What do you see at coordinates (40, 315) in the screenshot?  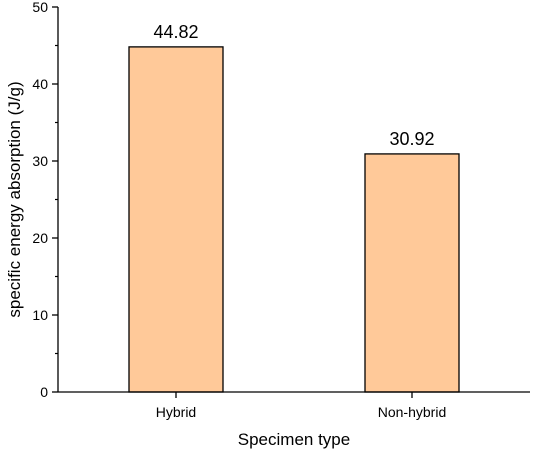 I see `y-tick-label: 10` at bounding box center [40, 315].